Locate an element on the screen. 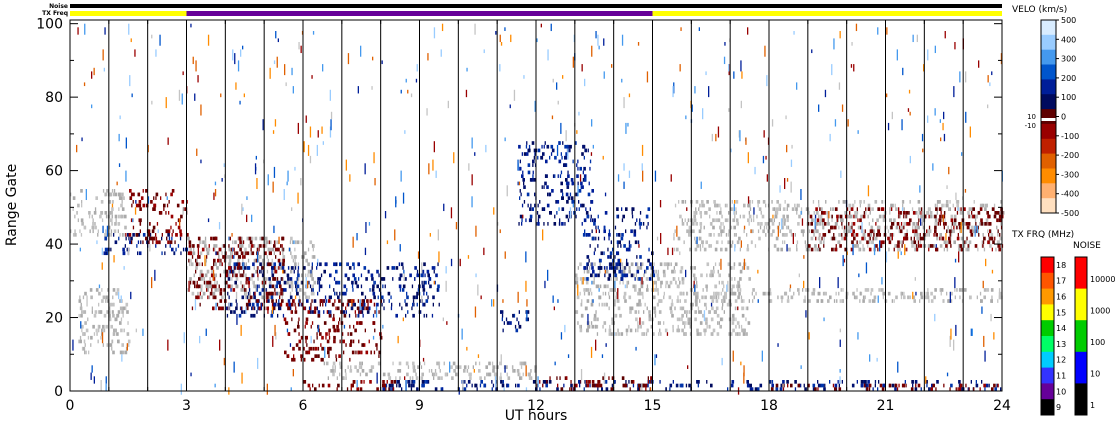 This screenshot has width=1118, height=435. velocity-tick-label: -200 is located at coordinates (1070, 155).